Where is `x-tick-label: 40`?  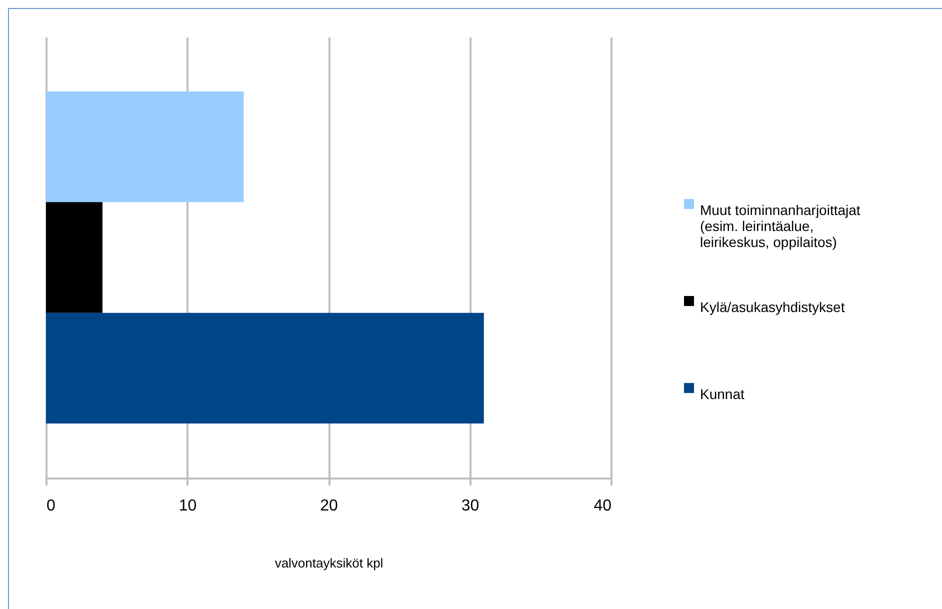
x-tick-label: 40 is located at coordinates (603, 506).